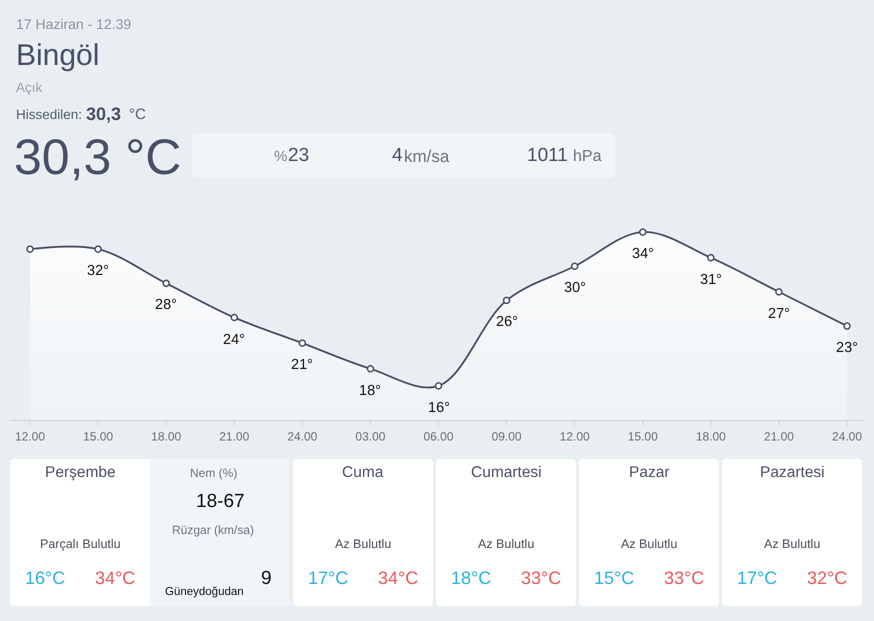 The height and width of the screenshot is (621, 874). Describe the element at coordinates (98, 271) in the screenshot. I see `data-label: 32°` at that location.